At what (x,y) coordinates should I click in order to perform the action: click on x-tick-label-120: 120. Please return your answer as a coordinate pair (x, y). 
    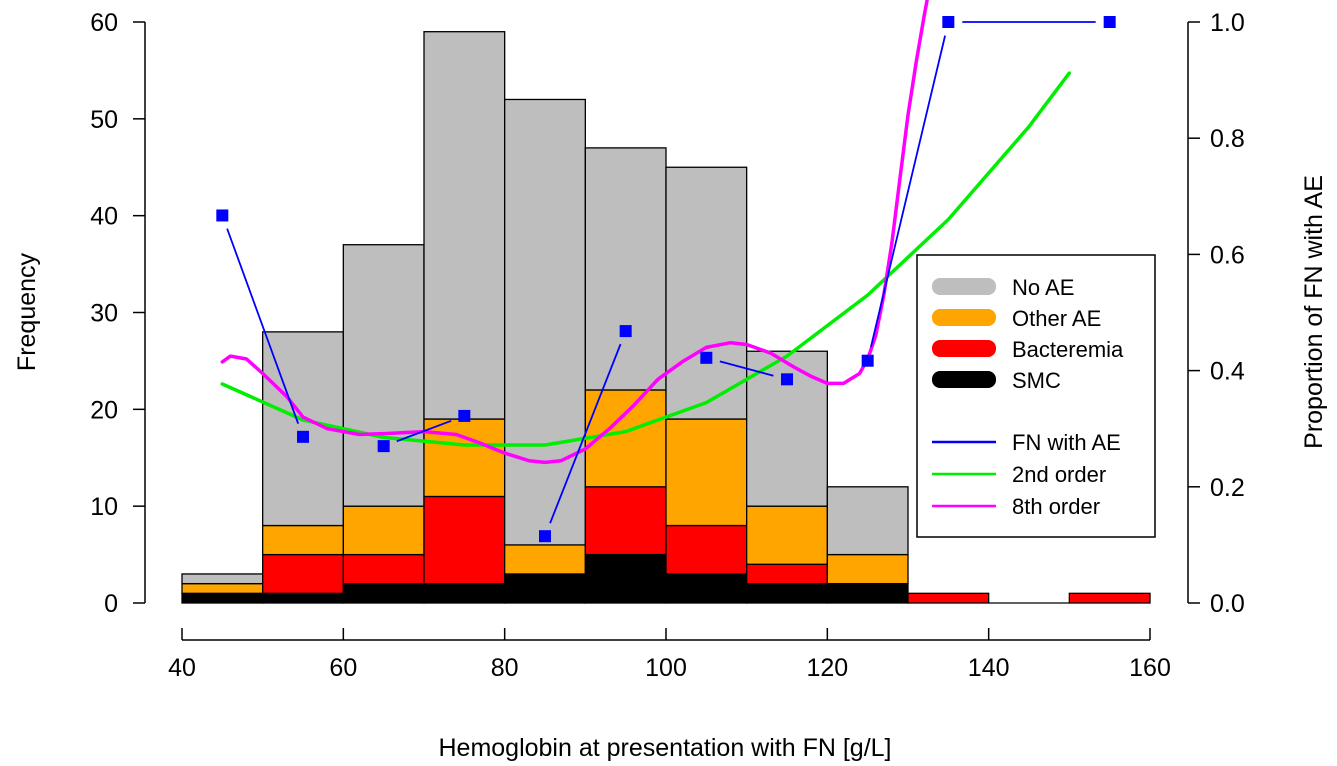
    Looking at the image, I should click on (827, 668).